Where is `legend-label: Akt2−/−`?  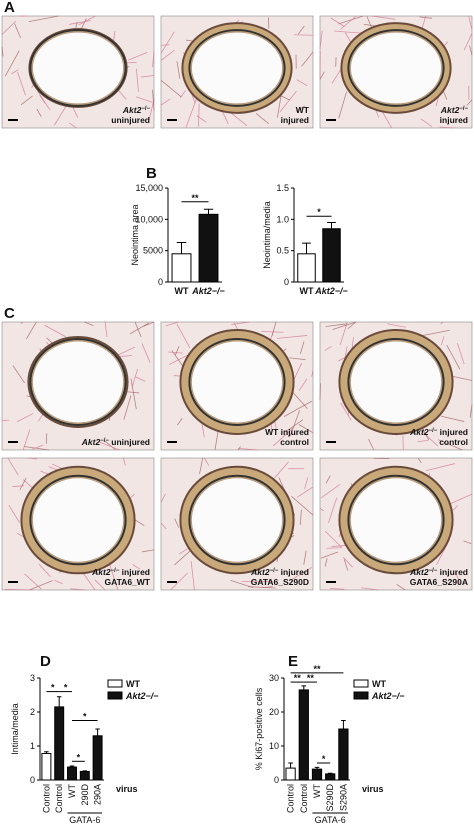 legend-label: Akt2−/− is located at coordinates (142, 696).